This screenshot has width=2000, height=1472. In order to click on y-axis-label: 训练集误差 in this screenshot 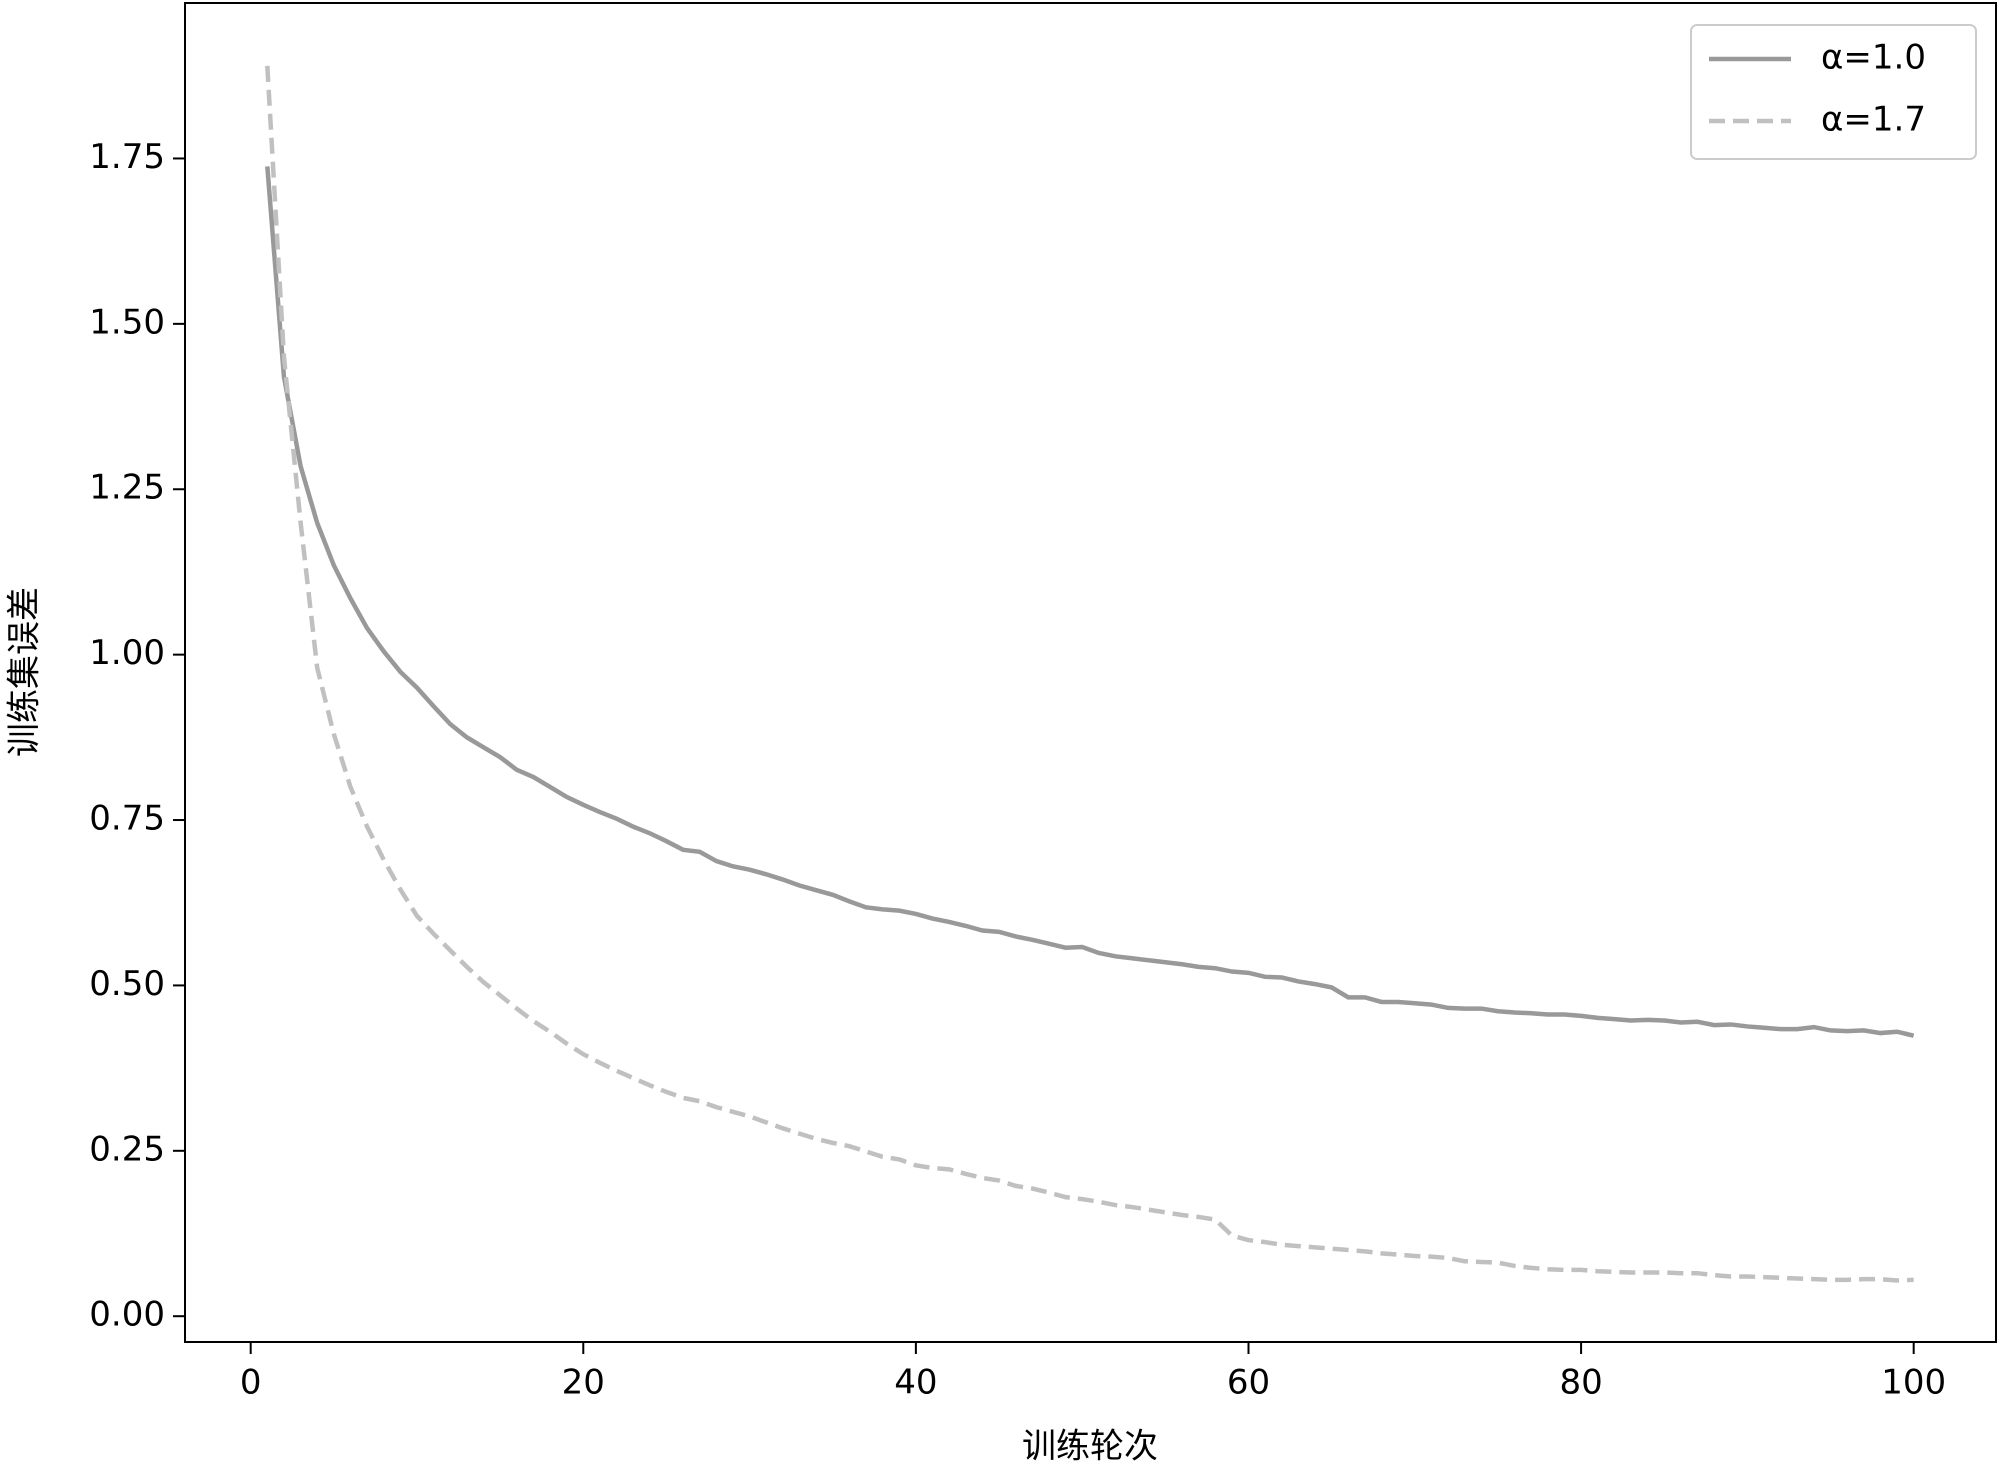, I will do `click(25, 672)`.